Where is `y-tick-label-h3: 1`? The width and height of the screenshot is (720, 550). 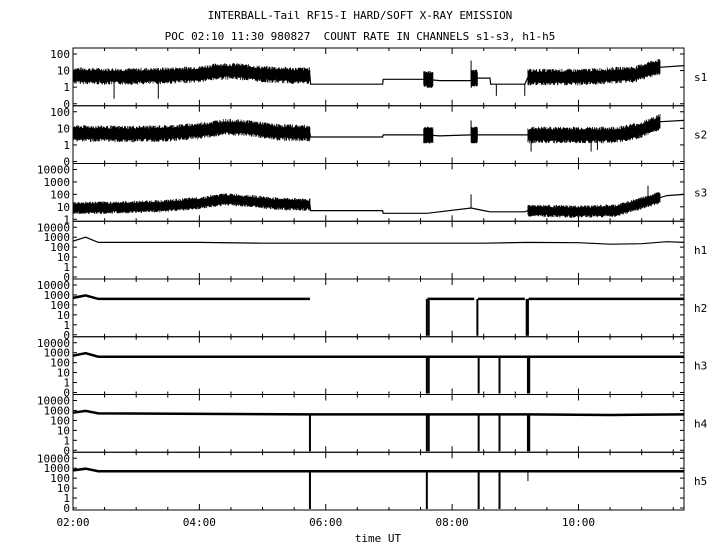 y-tick-label-h3: 1 is located at coordinates (66, 383).